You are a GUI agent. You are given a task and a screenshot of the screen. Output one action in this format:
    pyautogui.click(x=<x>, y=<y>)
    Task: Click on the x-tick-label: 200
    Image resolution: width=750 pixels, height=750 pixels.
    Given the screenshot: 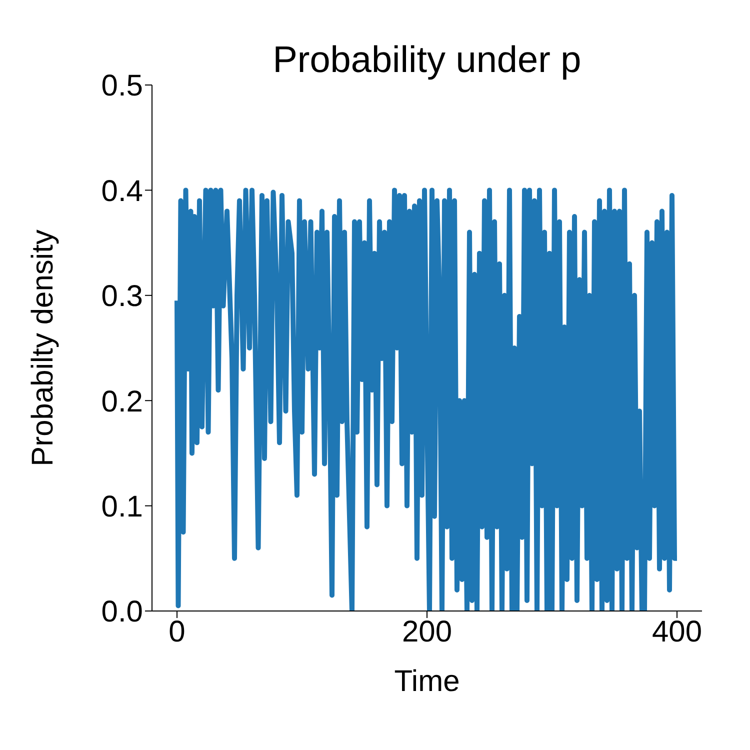 What is the action you would take?
    pyautogui.click(x=427, y=631)
    